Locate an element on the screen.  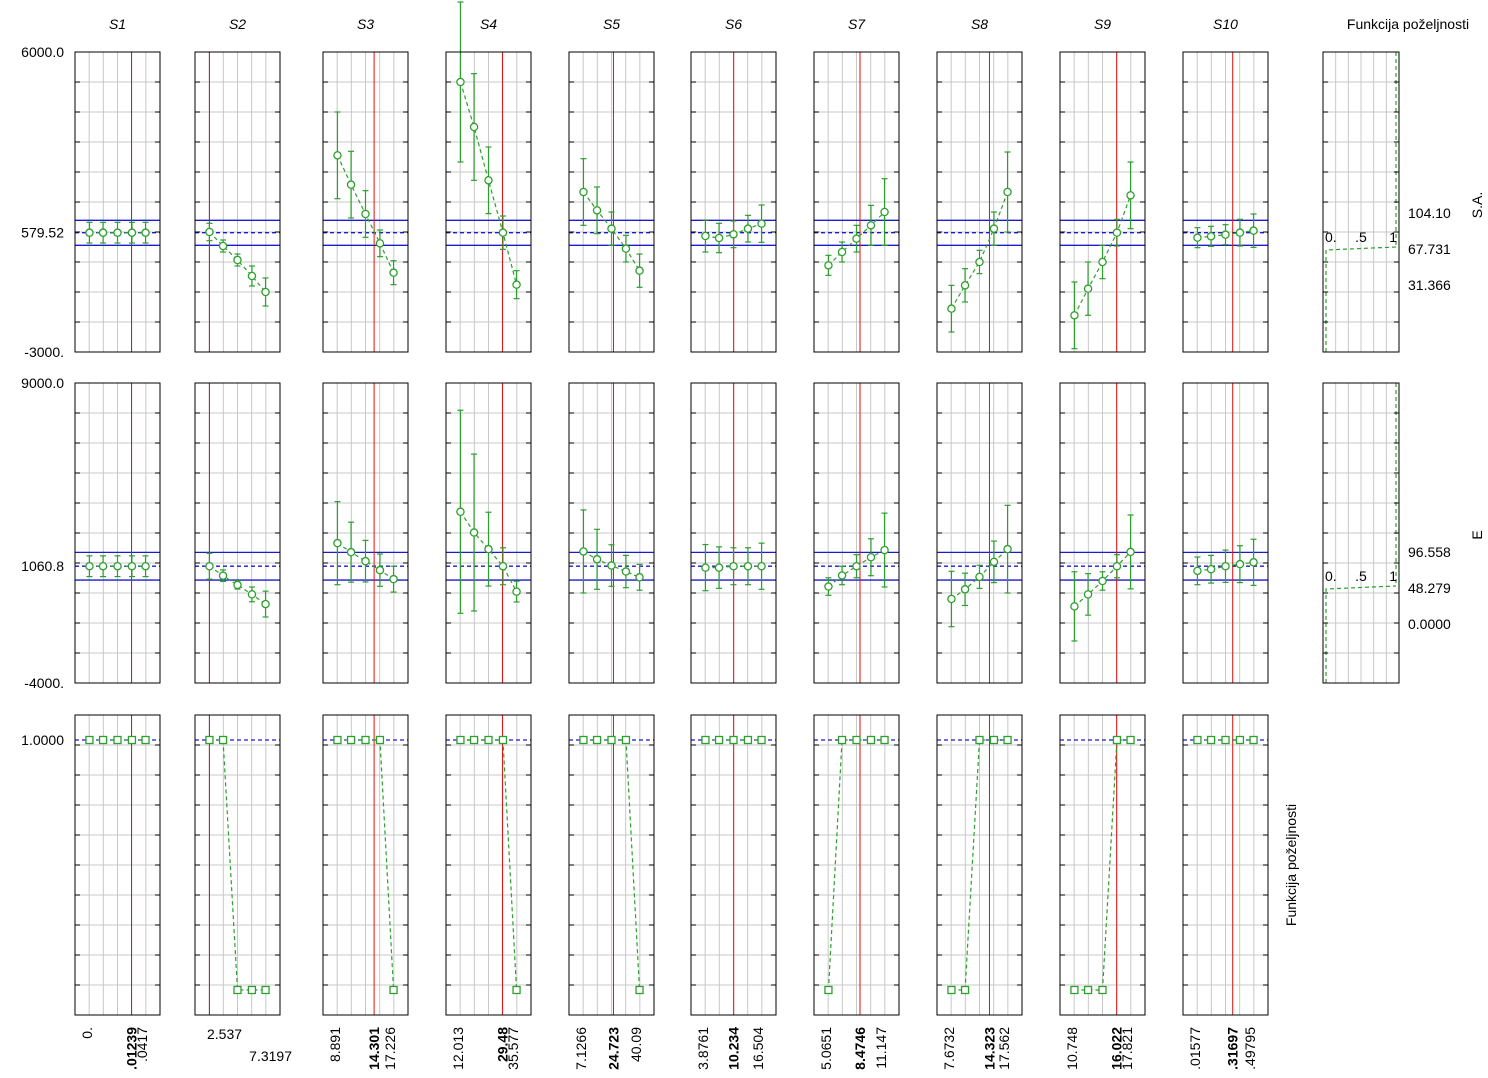
panel-E-S9 is located at coordinates (1102, 533).